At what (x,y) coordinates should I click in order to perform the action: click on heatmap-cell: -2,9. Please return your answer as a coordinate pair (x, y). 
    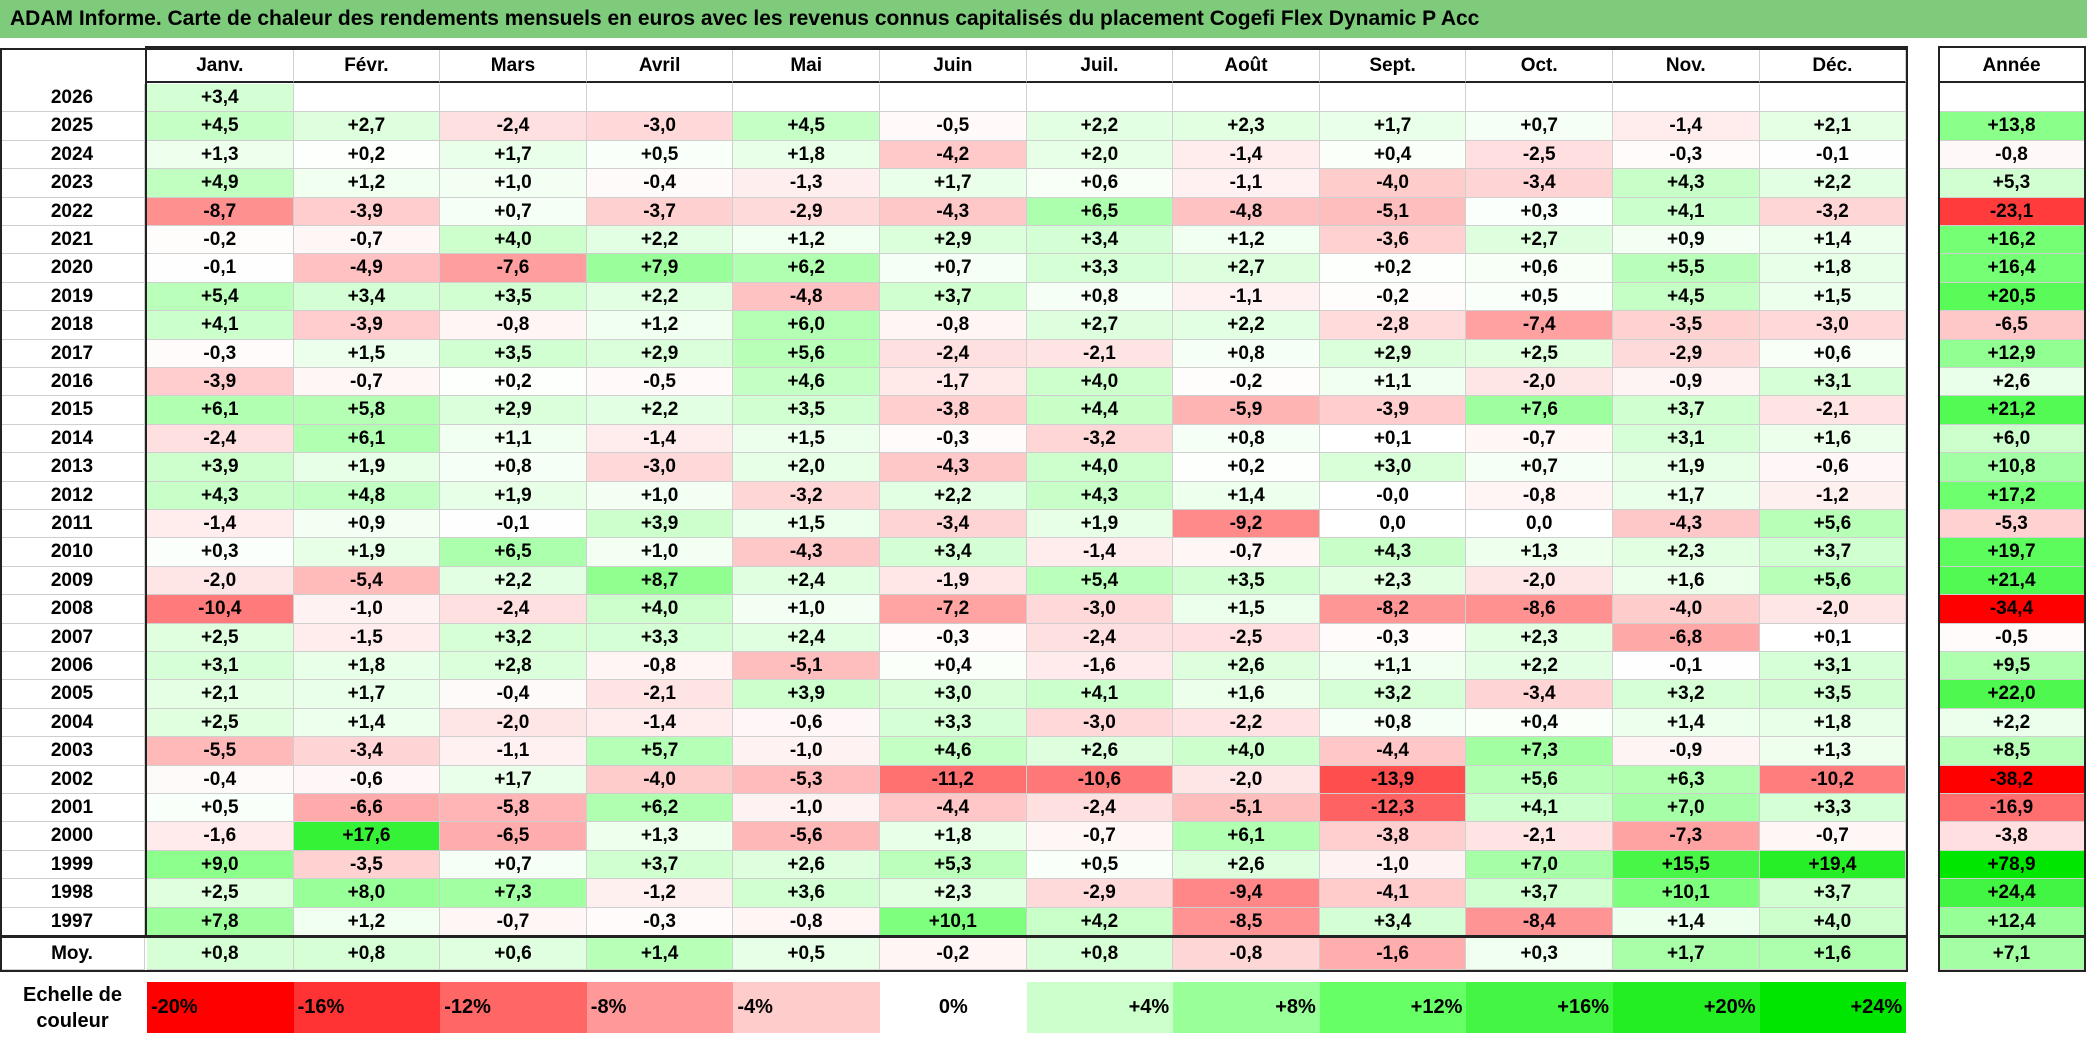
    Looking at the image, I should click on (1100, 893).